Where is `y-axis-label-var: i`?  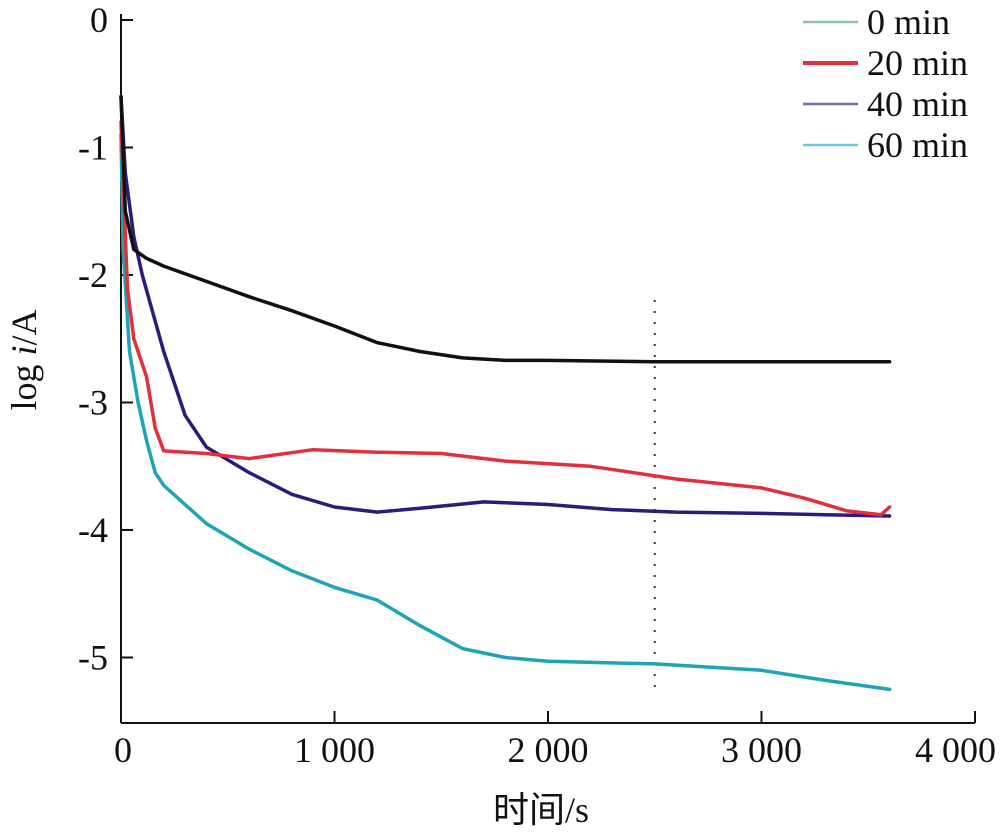
y-axis-label-var: i is located at coordinates (24, 350).